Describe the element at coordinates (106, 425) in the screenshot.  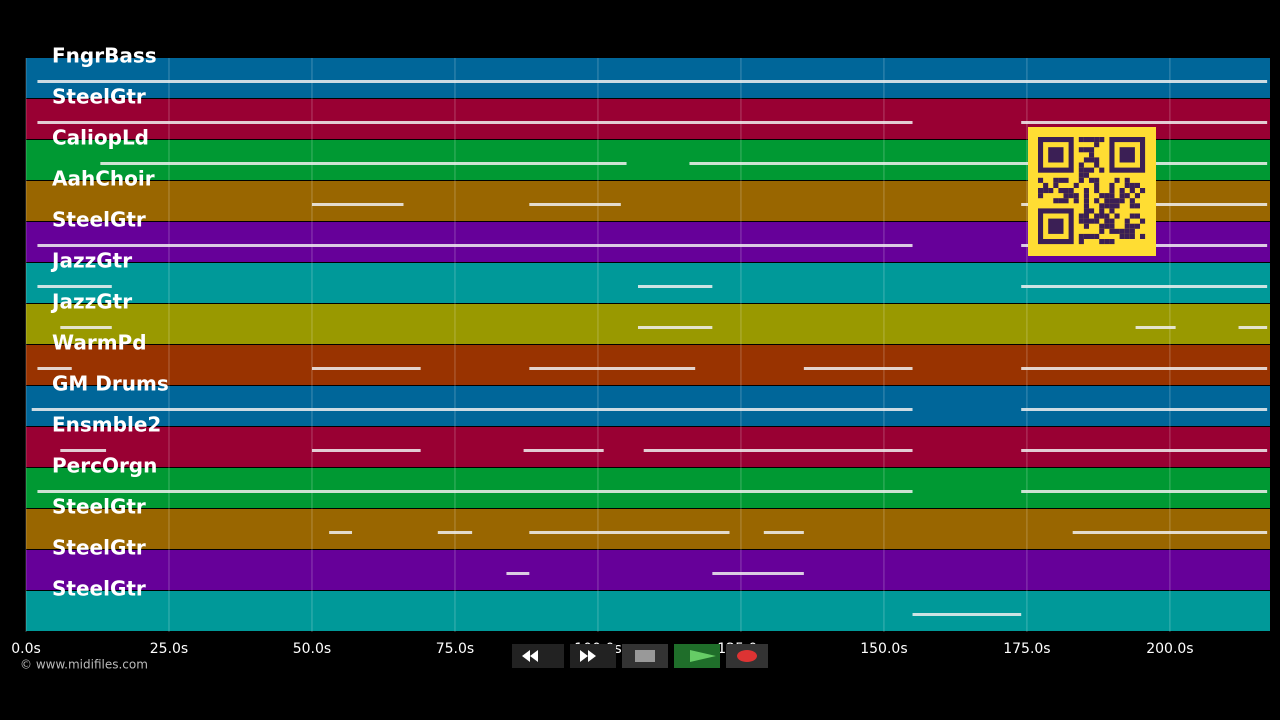
I see `track-name: Ensmble2` at that location.